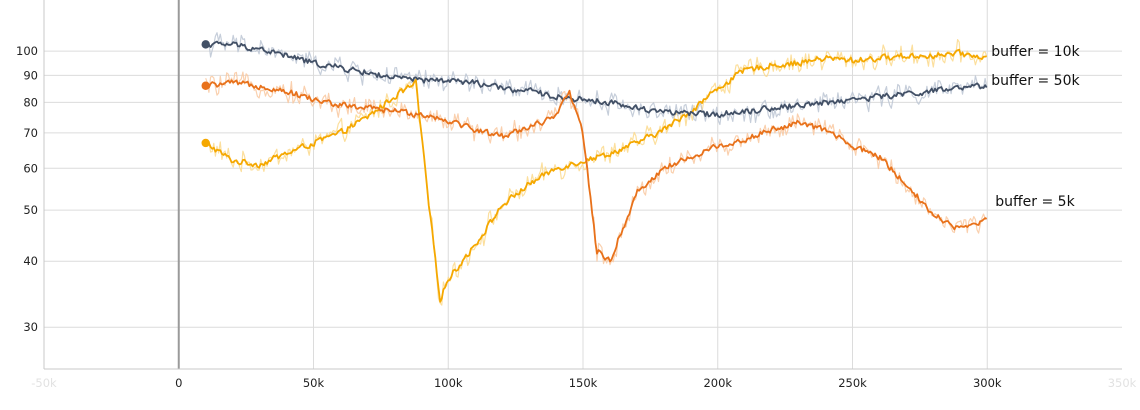  I want to click on series-label: buffer = 10k, so click(1035, 52).